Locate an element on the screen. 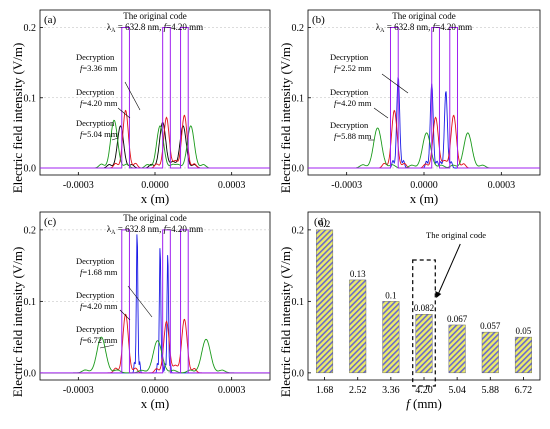  y-axis-label-bottom-right: Electric field intensity (V/m) is located at coordinates (285, 322).